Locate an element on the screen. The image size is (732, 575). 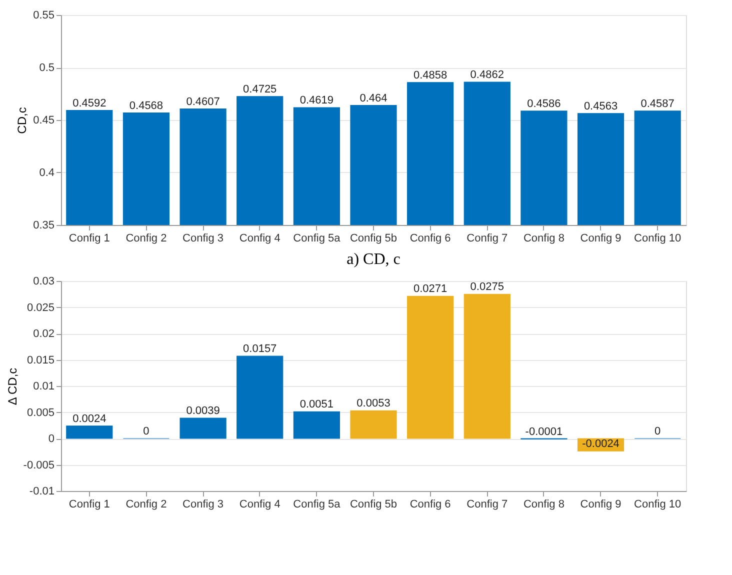
y-tick-label: 0.45 is located at coordinates (43, 120).